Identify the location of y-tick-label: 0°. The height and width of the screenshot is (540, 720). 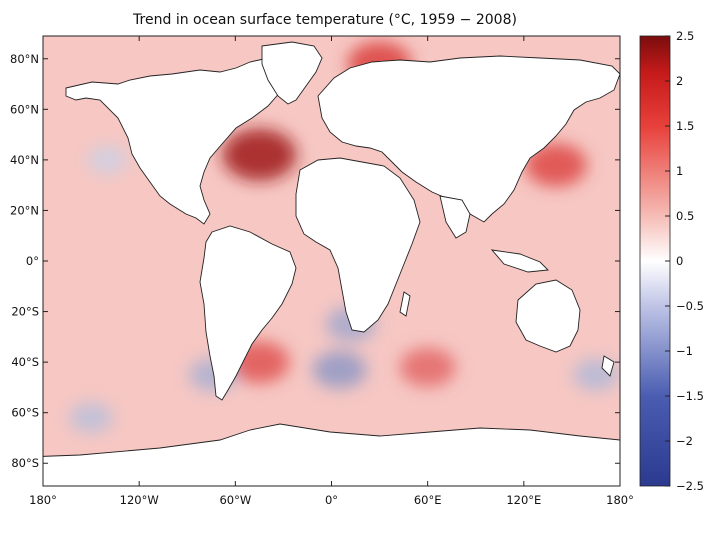
(32, 261).